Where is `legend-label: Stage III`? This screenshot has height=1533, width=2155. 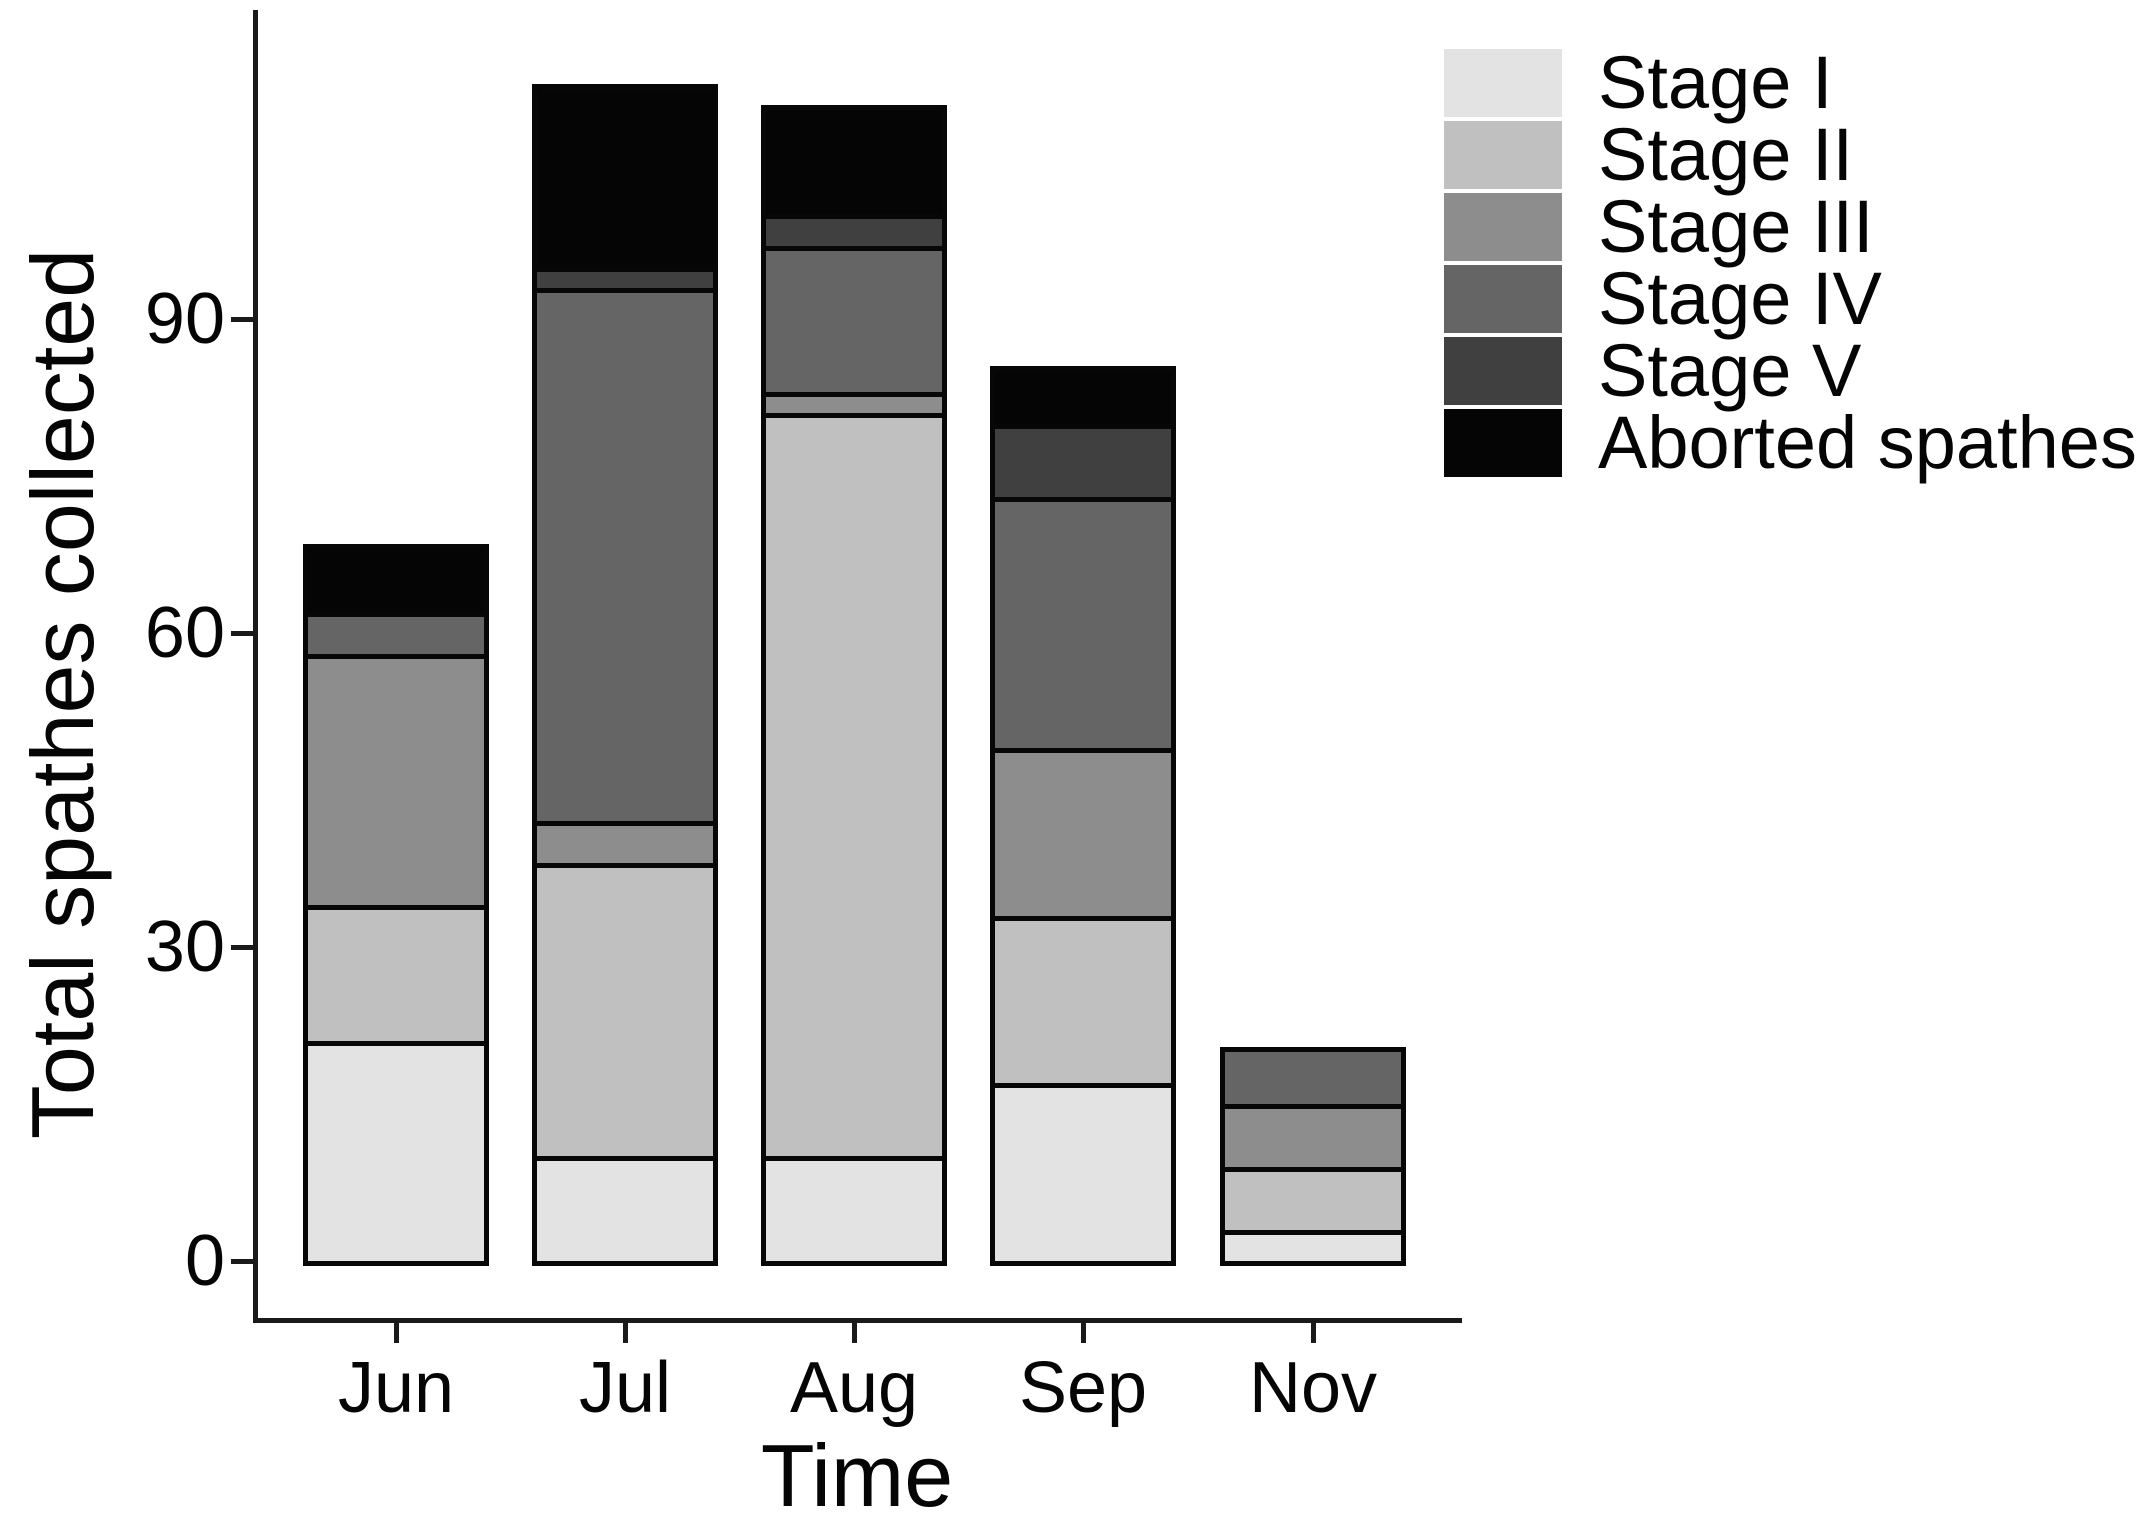 legend-label: Stage III is located at coordinates (1736, 226).